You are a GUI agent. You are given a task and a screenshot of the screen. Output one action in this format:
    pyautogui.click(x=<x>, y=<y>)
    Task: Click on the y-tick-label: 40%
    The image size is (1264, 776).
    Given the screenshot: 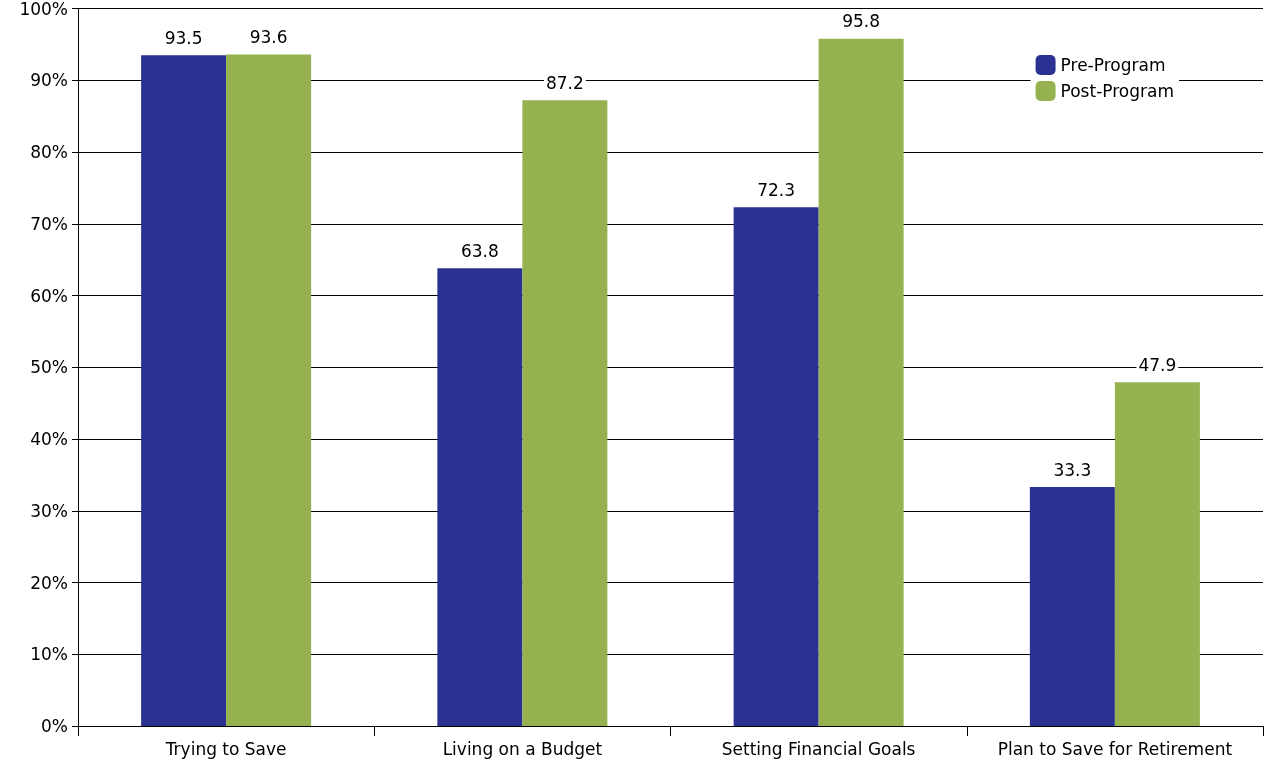 What is the action you would take?
    pyautogui.click(x=49, y=439)
    